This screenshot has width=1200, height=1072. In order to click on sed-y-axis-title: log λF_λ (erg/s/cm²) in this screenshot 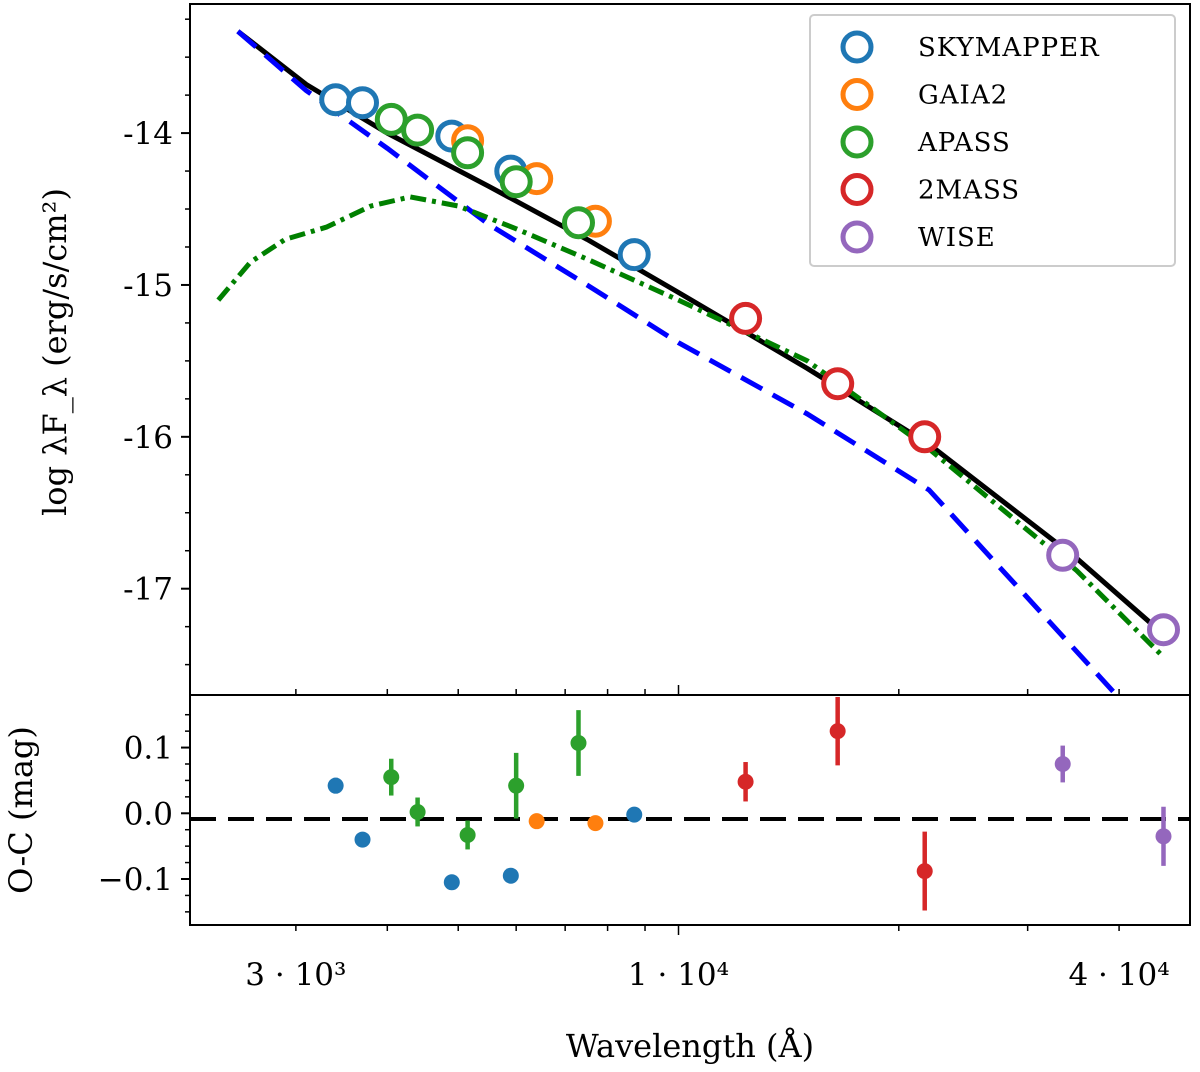, I will do `click(55, 352)`.